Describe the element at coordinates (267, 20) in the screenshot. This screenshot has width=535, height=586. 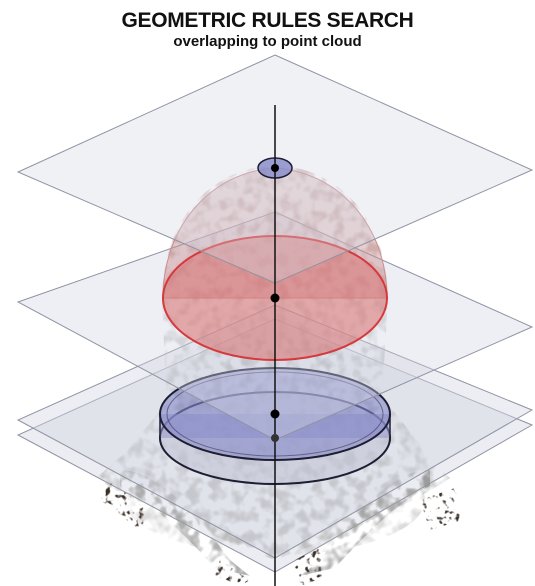
I see `diagram-title: GEOMETRIC RULES SEARCH` at that location.